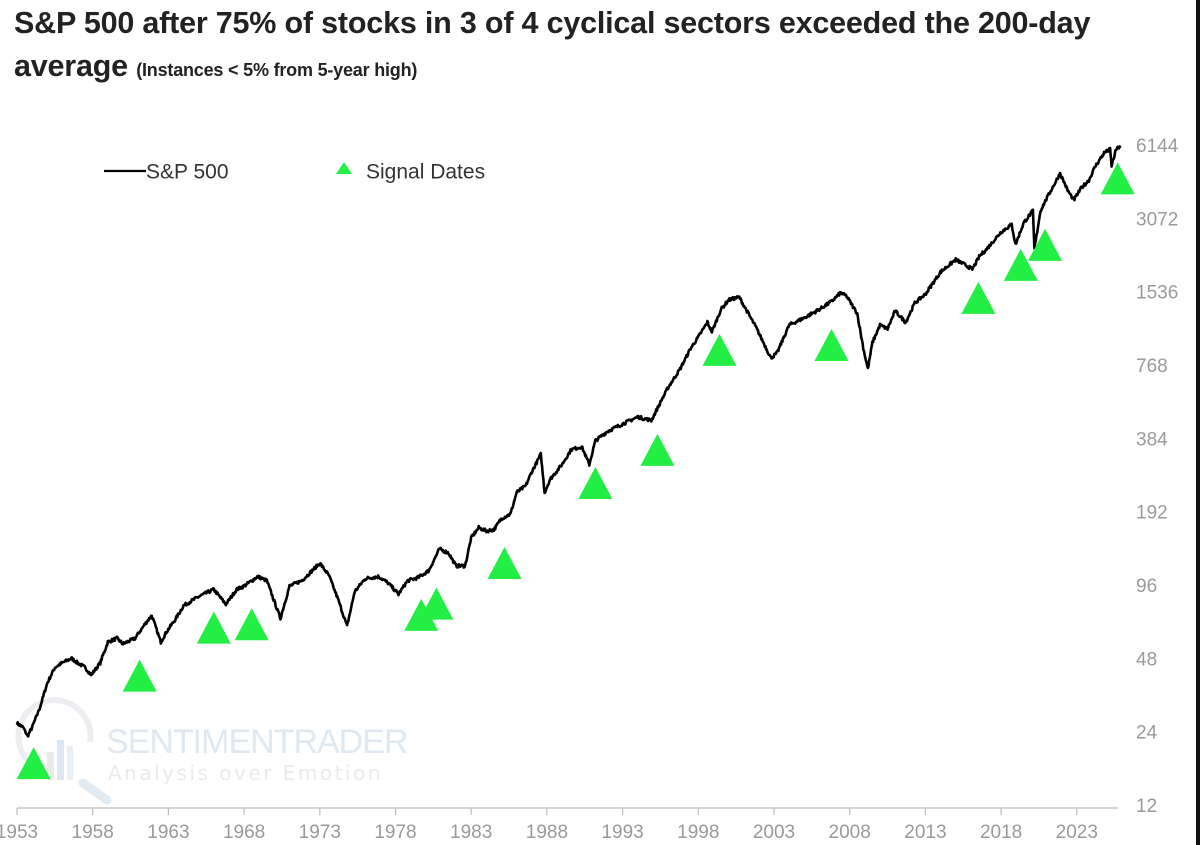 The height and width of the screenshot is (845, 1200). What do you see at coordinates (344, 168) in the screenshot?
I see `legend-triangle-icon` at bounding box center [344, 168].